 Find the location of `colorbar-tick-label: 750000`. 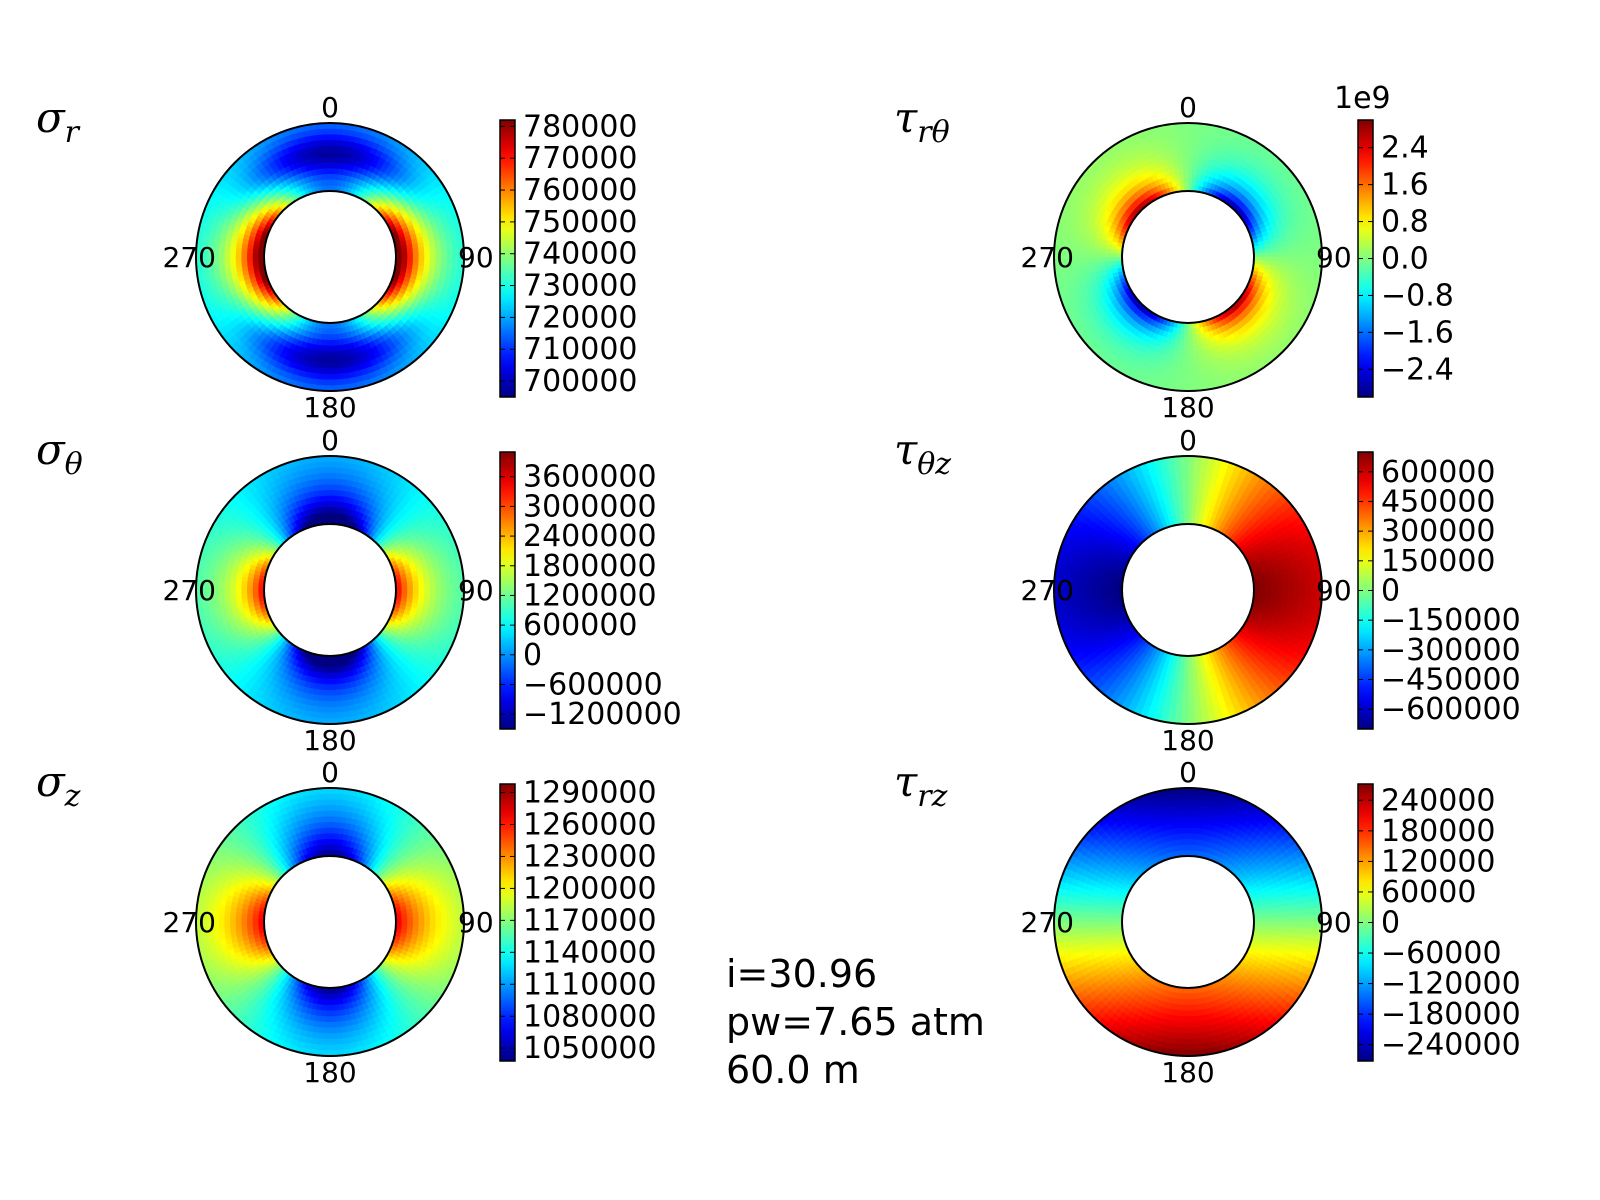

colorbar-tick-label: 750000 is located at coordinates (580, 222).